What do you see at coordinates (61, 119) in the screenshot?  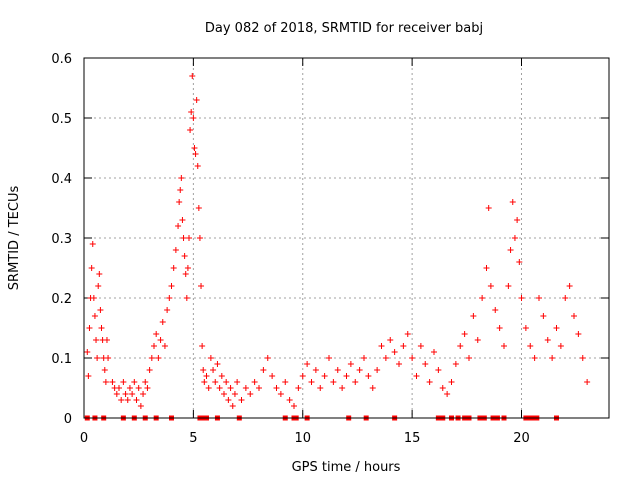 I see `y-tick-label: 0.5` at bounding box center [61, 119].